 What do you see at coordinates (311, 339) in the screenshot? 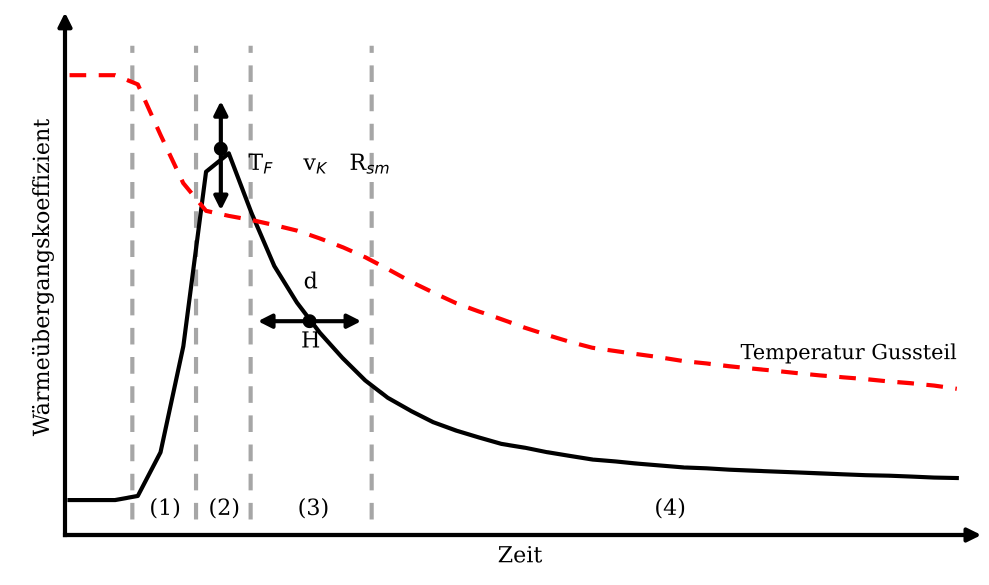
I see `annotation: H` at bounding box center [311, 339].